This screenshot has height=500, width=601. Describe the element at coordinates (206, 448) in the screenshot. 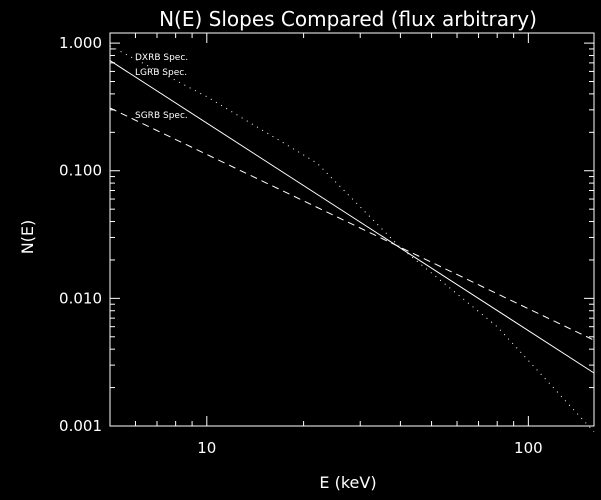

I see `x-tick-label: 10` at that location.